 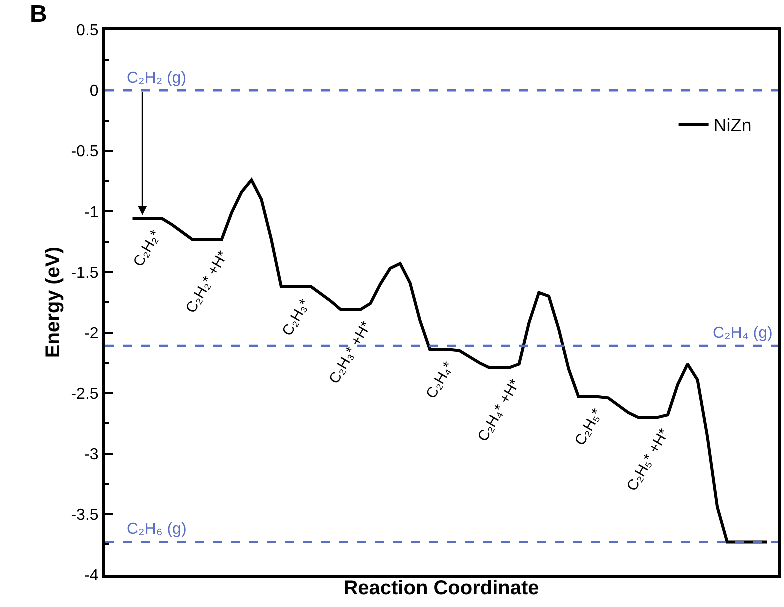 What do you see at coordinates (733, 126) in the screenshot?
I see `legend-label: NiZn` at bounding box center [733, 126].